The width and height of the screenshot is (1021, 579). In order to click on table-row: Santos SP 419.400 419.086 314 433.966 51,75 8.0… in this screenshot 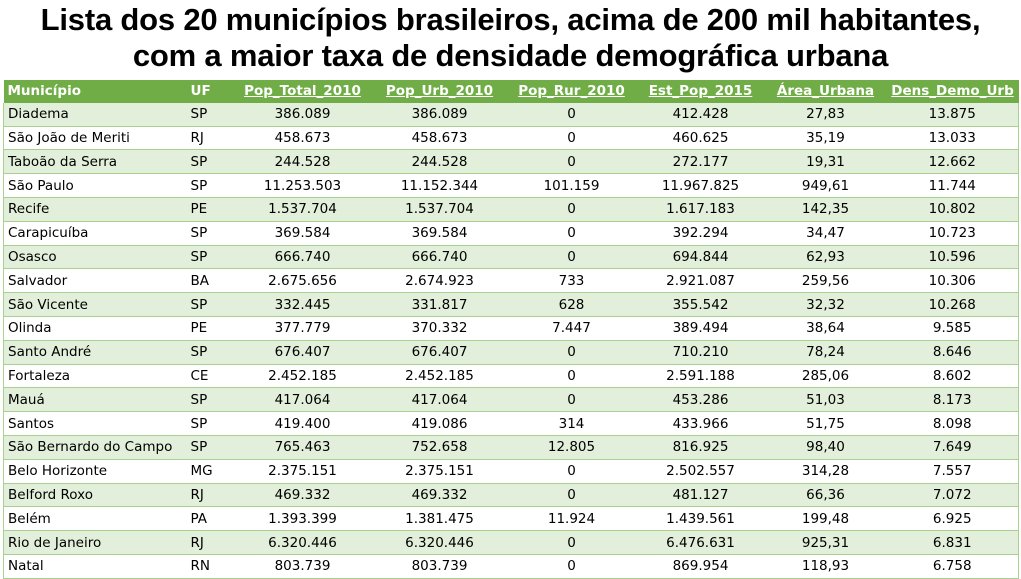, I will do `click(511, 423)`.